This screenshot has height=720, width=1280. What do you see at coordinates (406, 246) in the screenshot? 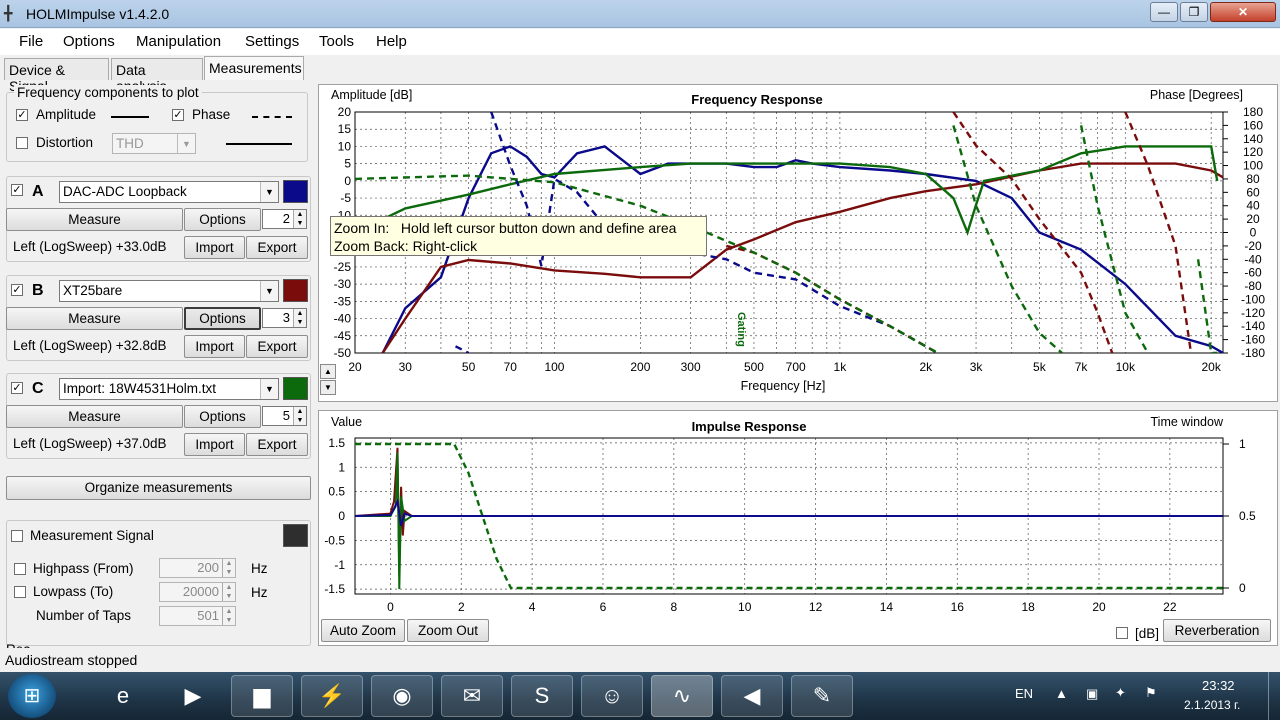
I see `tooltip-zoom-back: Zoom Back: Right-click` at bounding box center [406, 246].